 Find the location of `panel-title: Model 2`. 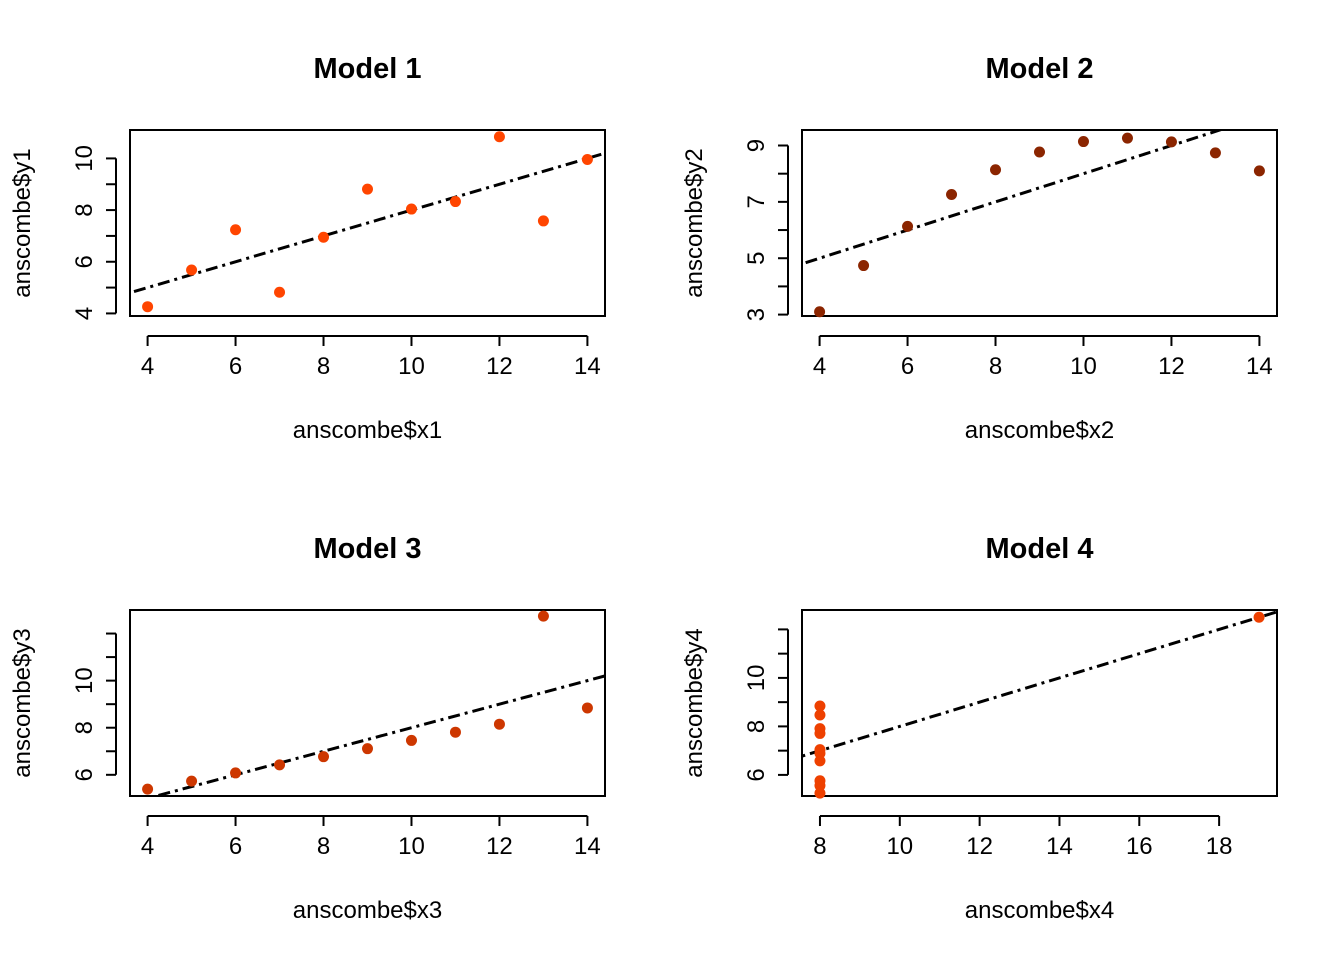

panel-title: Model 2 is located at coordinates (1040, 69).